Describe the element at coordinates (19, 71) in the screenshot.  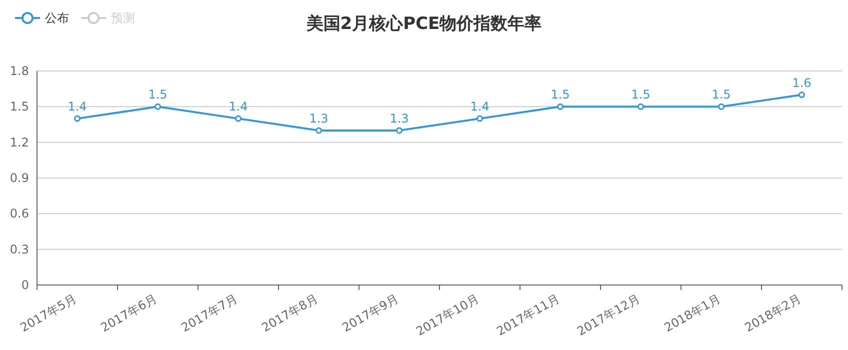
I see `y-tick-label: 1.8` at that location.